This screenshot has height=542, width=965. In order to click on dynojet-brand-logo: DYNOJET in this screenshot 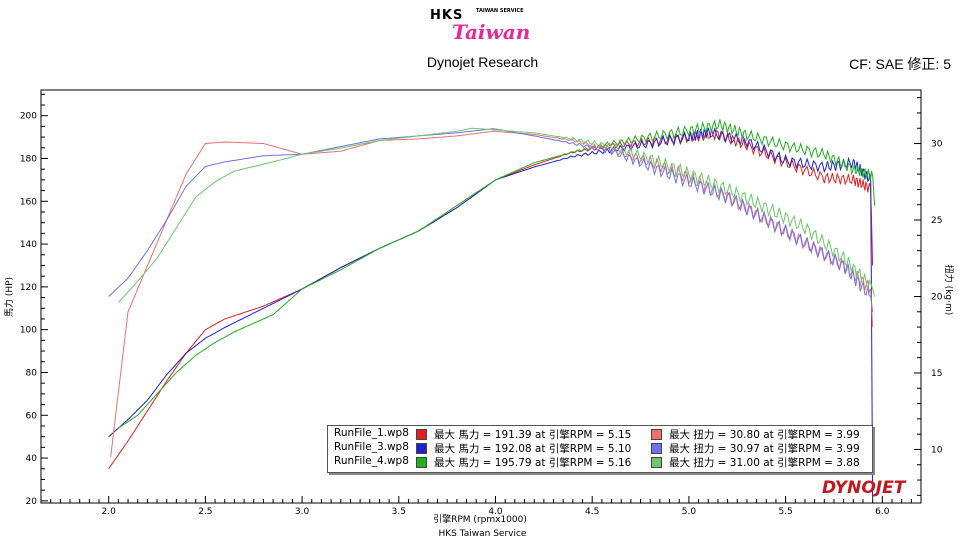, I will do `click(863, 488)`.